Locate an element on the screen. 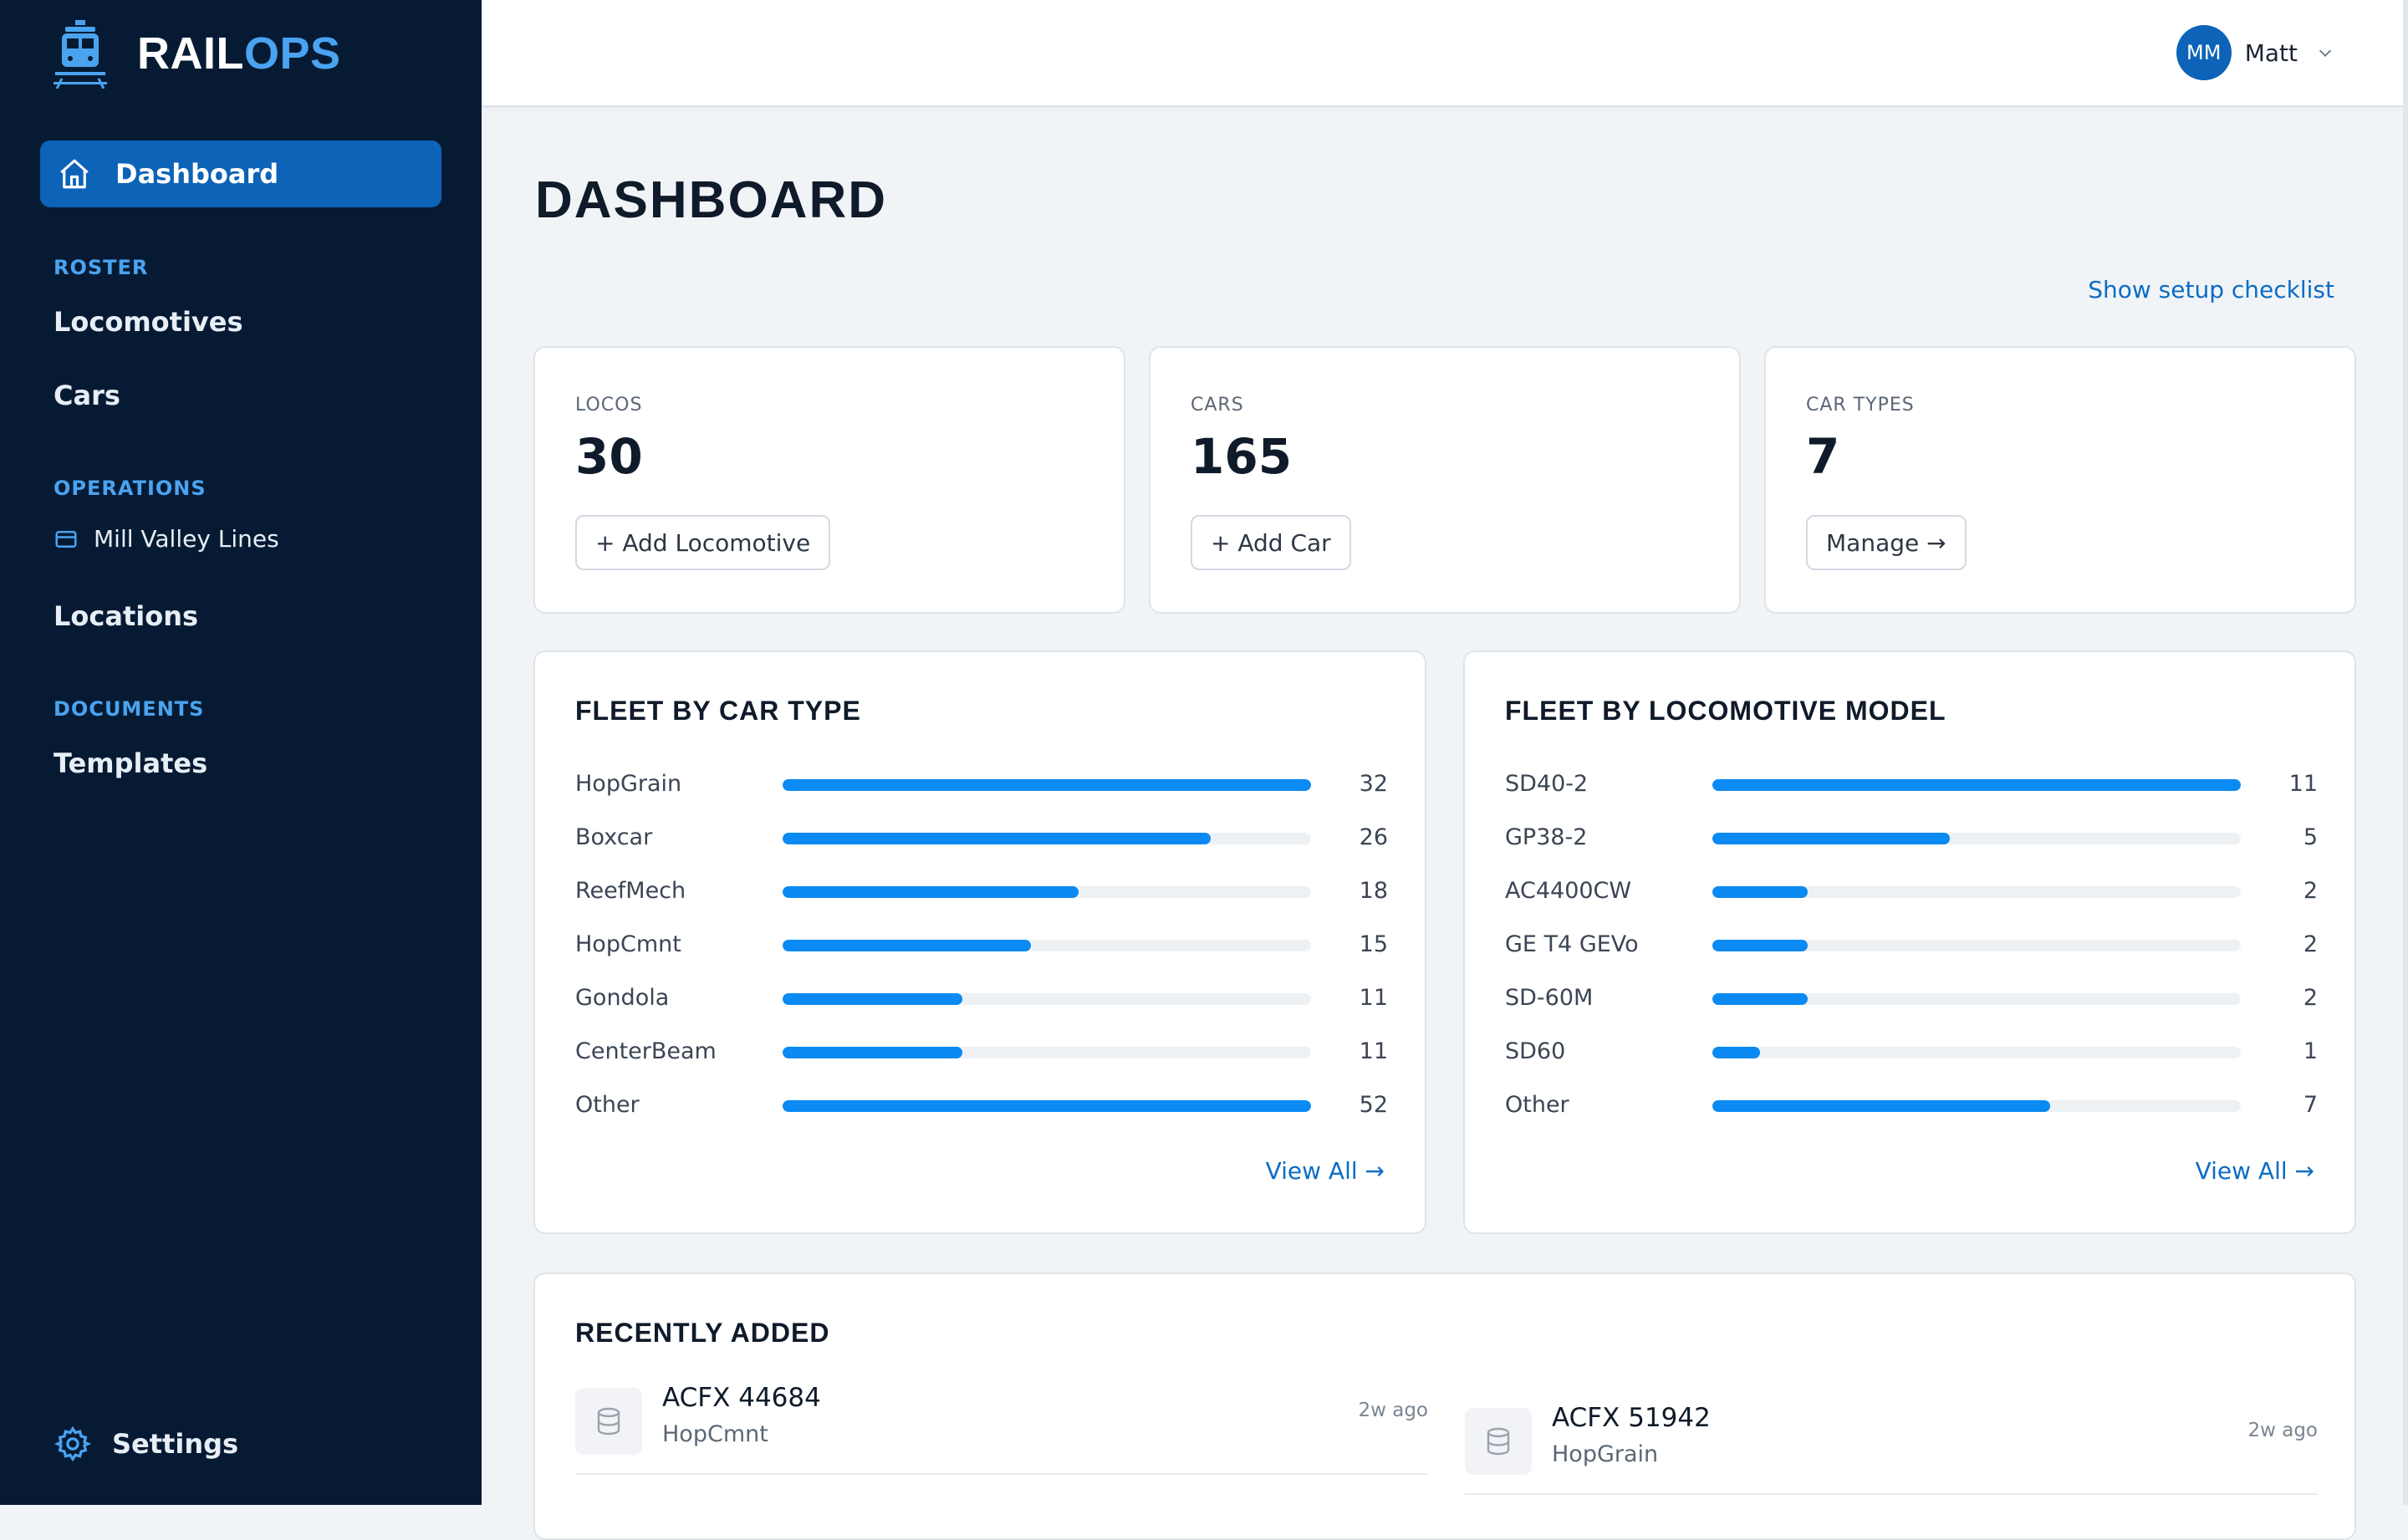 The height and width of the screenshot is (1540, 2408). brand-name: RAILOPS is located at coordinates (239, 53).